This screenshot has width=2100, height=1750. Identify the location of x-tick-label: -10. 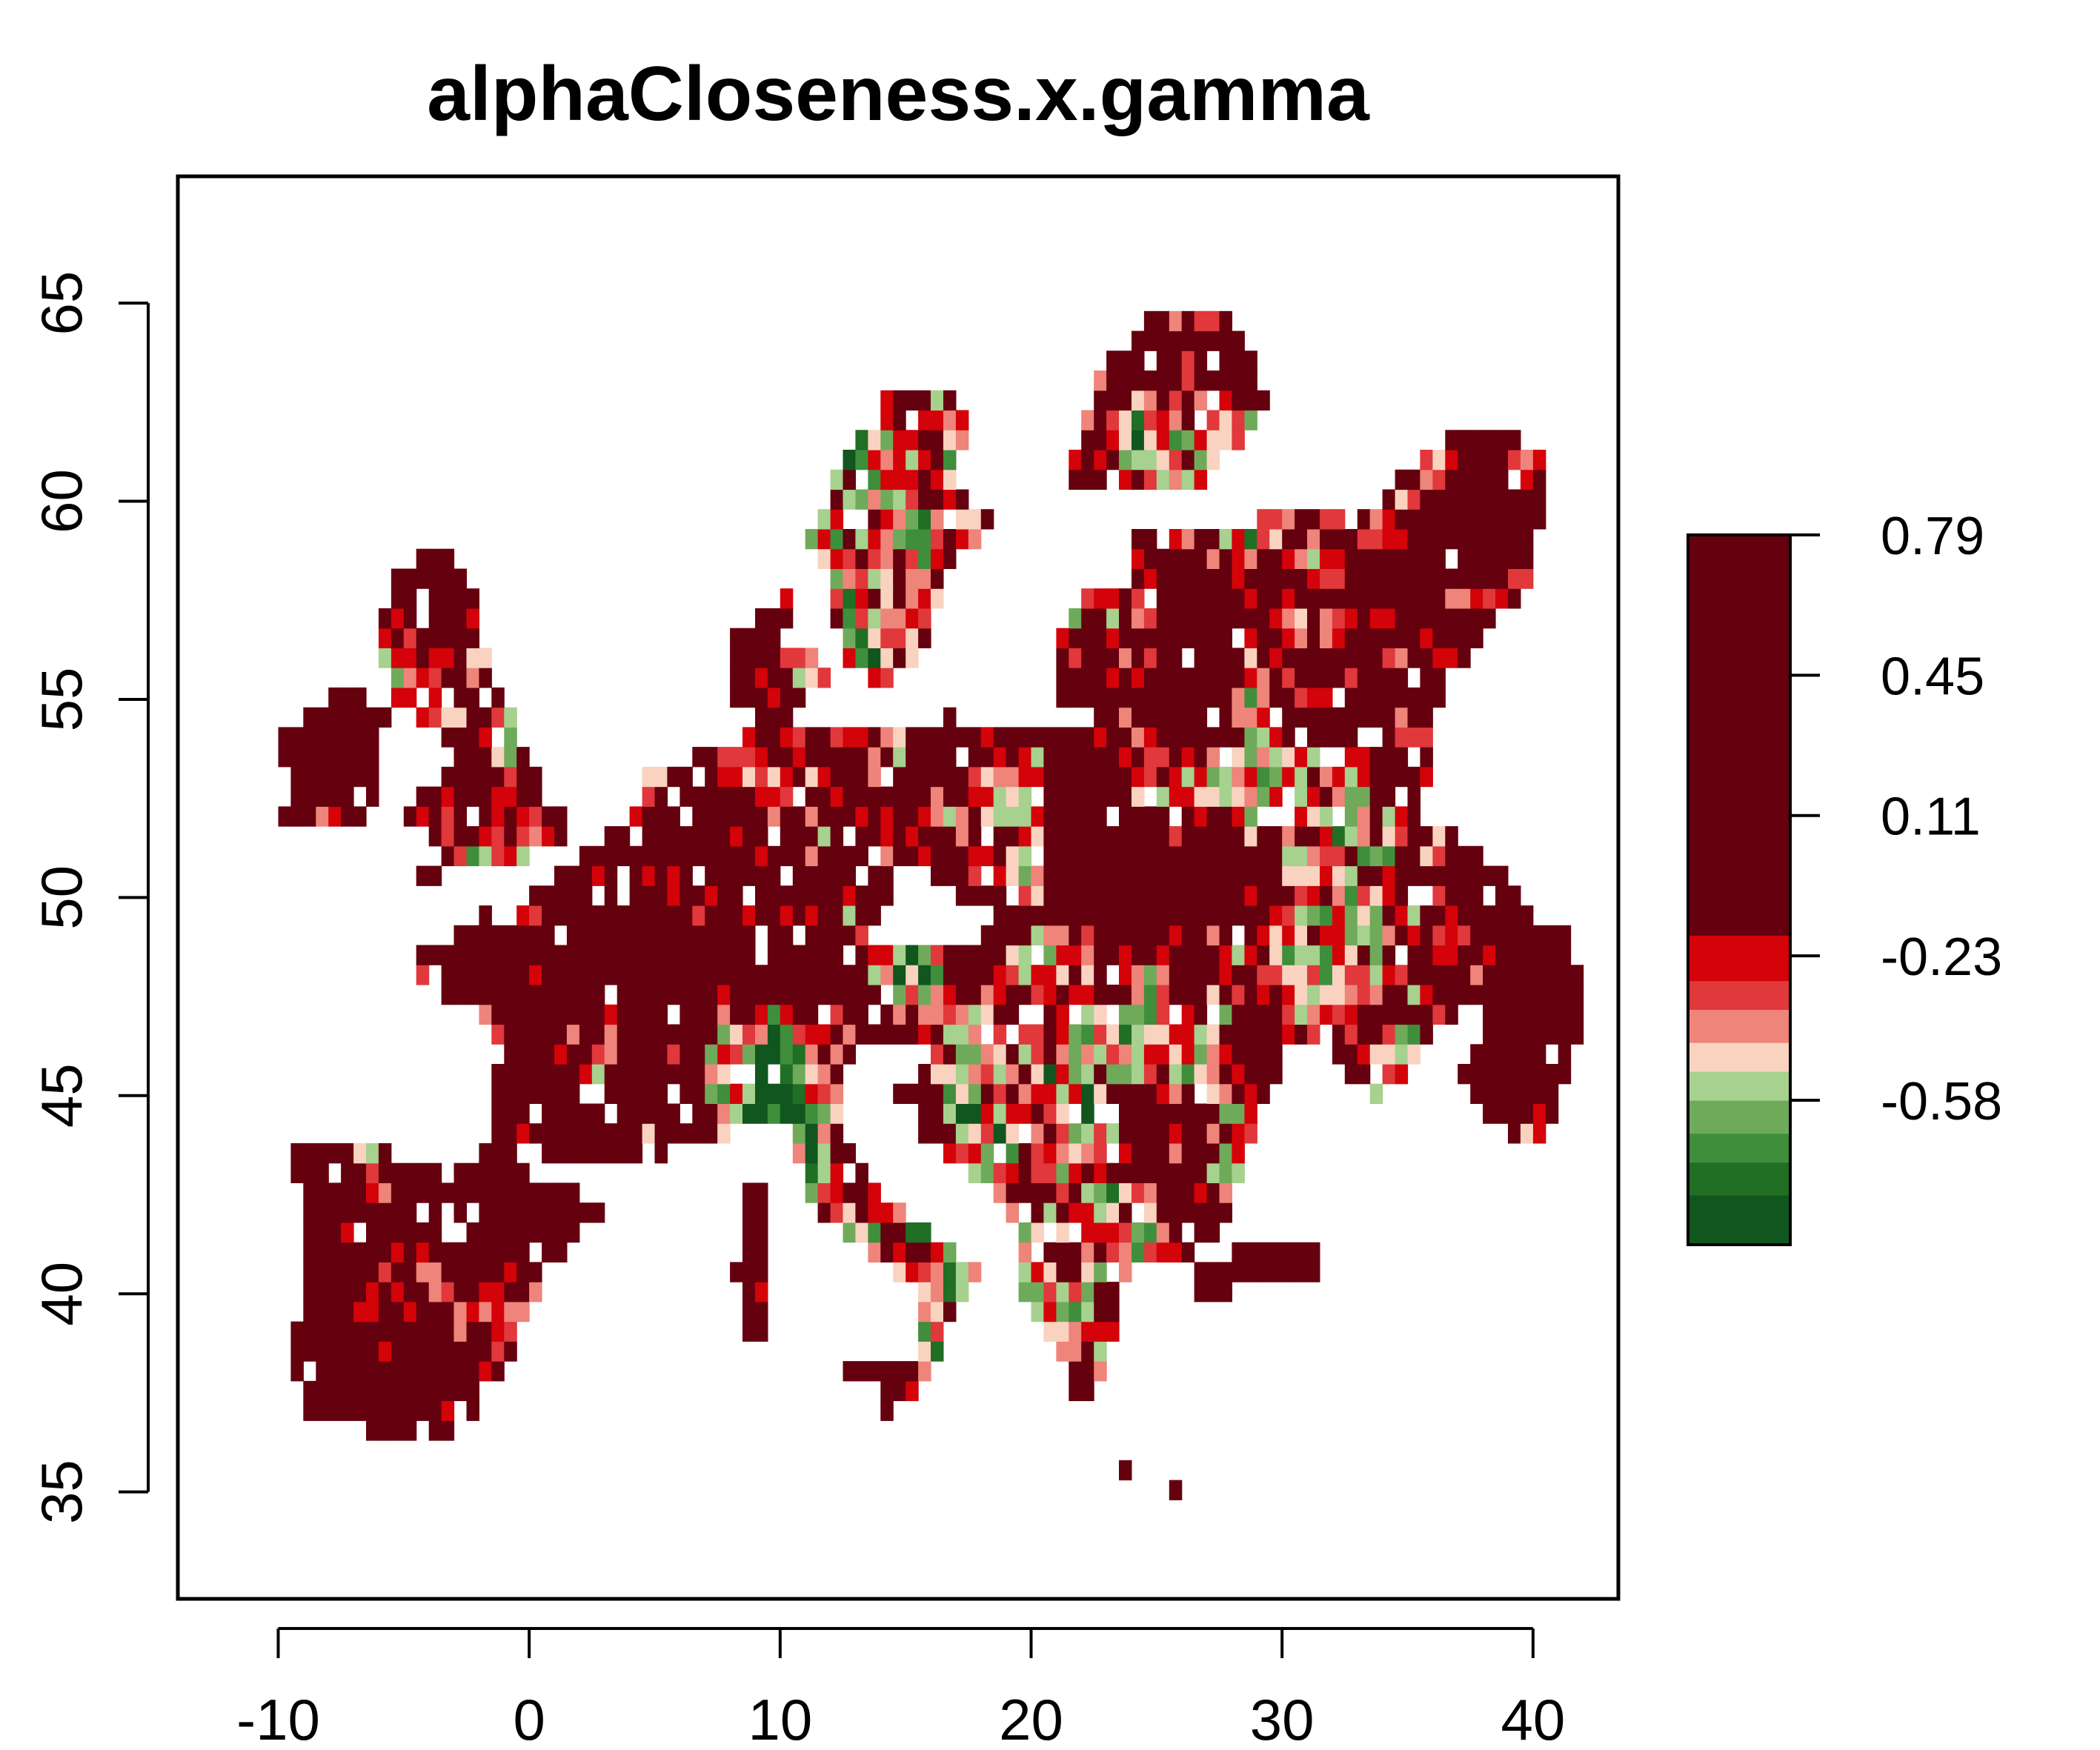
(278, 1718).